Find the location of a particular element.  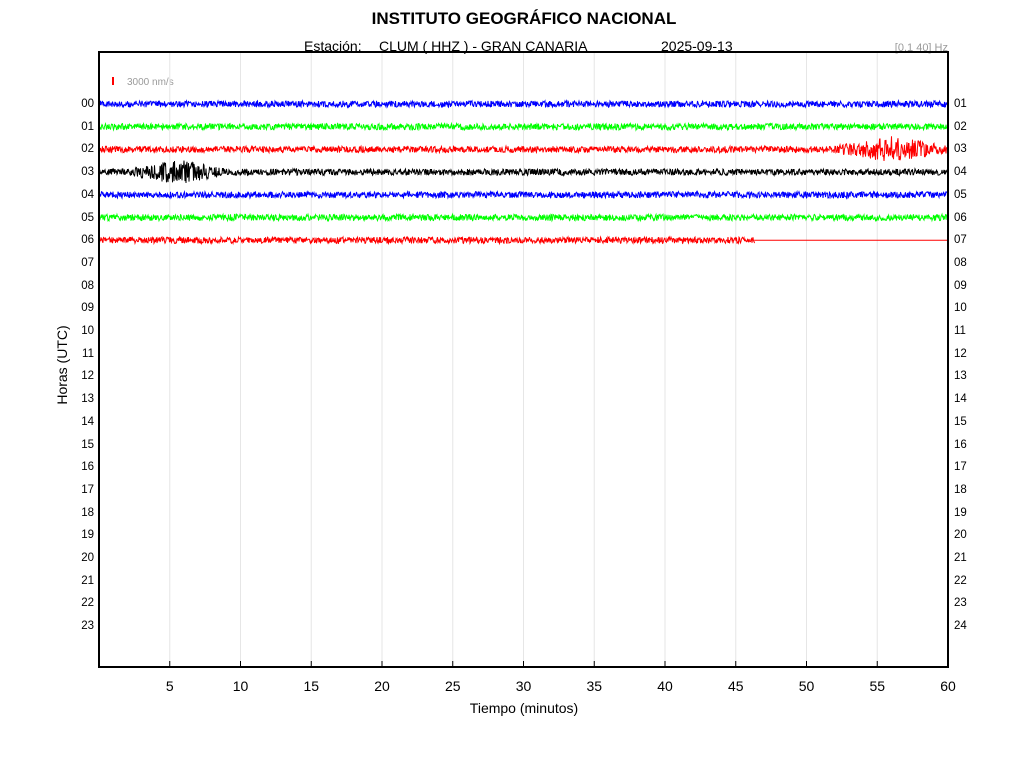

hour-label-left: 11 is located at coordinates (88, 353).